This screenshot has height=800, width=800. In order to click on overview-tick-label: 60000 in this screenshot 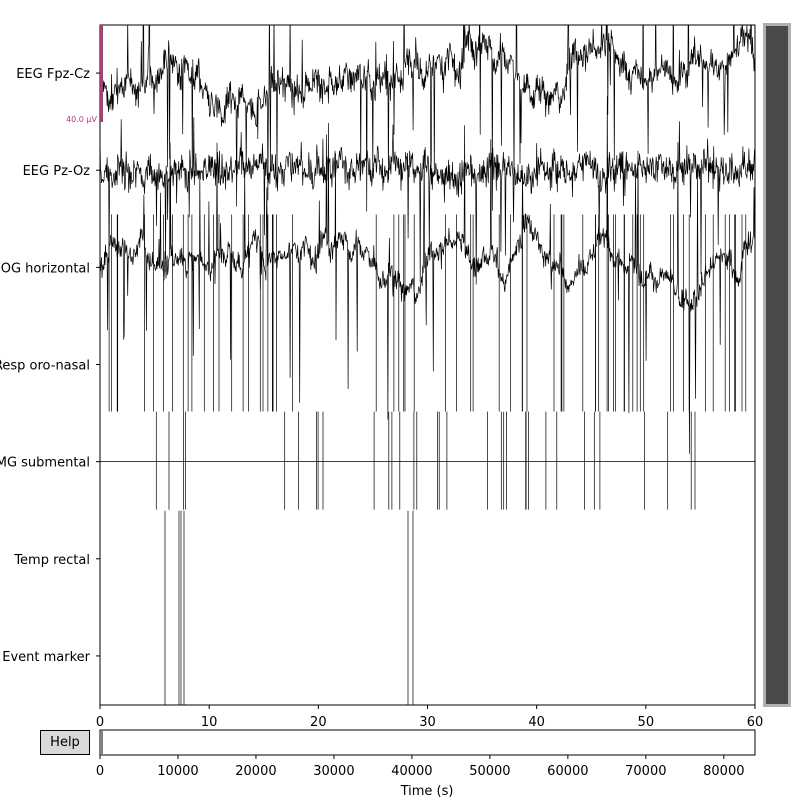, I will do `click(567, 771)`.